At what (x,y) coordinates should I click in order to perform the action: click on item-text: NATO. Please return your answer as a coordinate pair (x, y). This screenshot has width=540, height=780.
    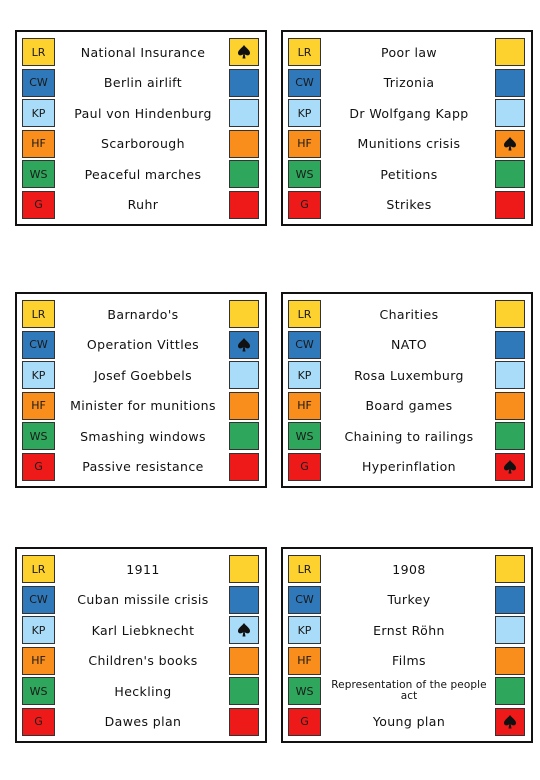
    Looking at the image, I should click on (408, 344).